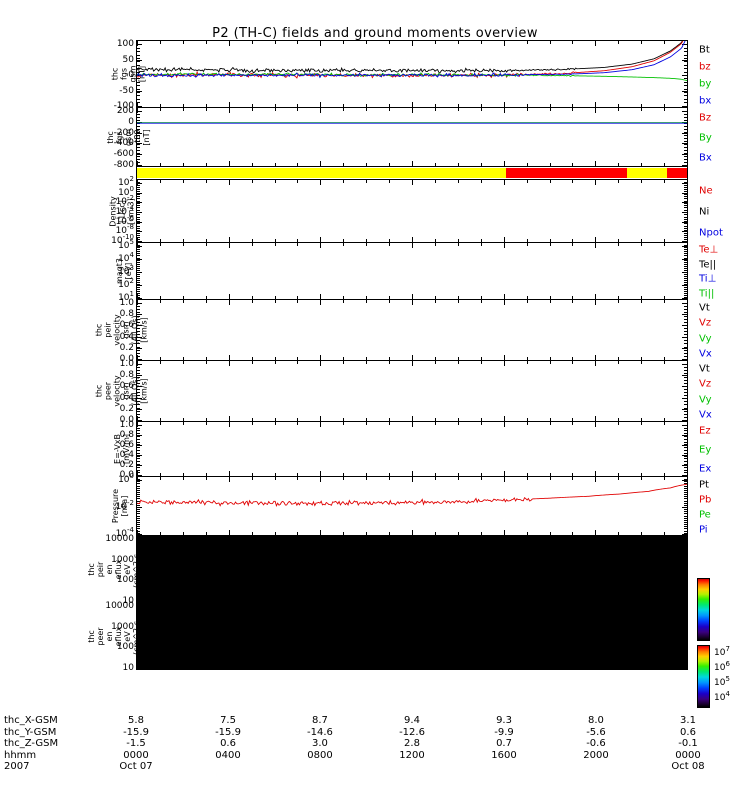  What do you see at coordinates (31, 743) in the screenshot?
I see `axis-row-label: thc_Z-GSM` at bounding box center [31, 743].